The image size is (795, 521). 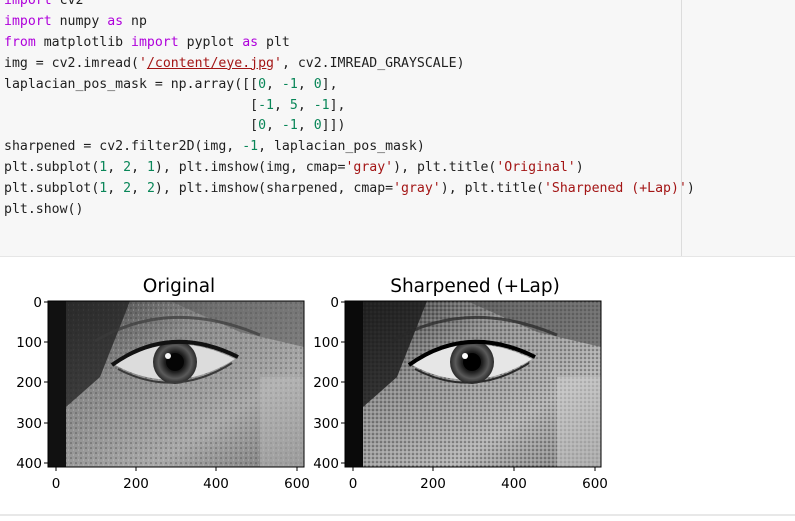 I want to click on y-tick-label: 0, so click(x=37, y=303).